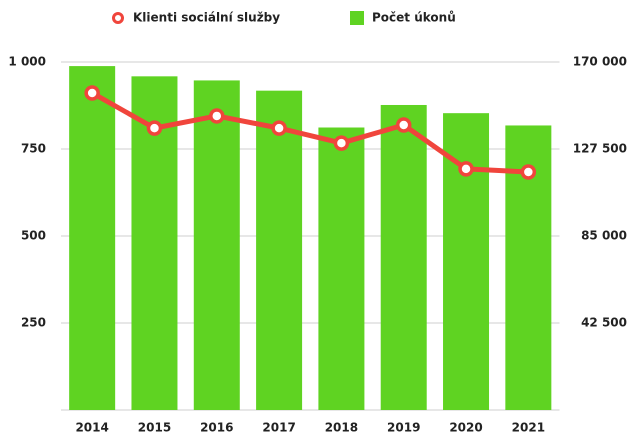 Image resolution: width=631 pixels, height=434 pixels. Describe the element at coordinates (604, 323) in the screenshot. I see `y2-tick-label: 42 500` at that location.